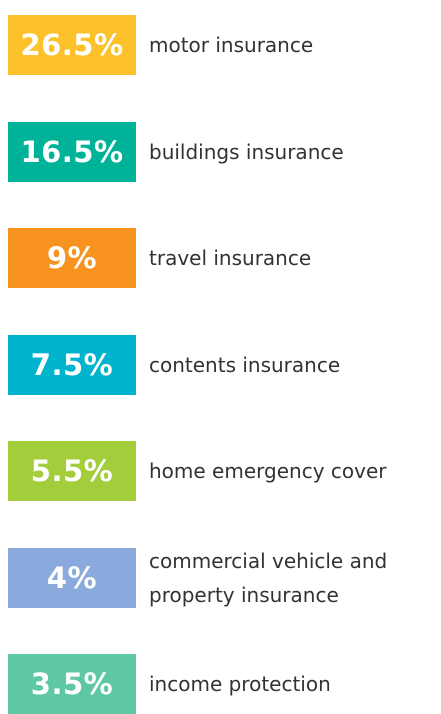 This screenshot has height=714, width=441. What do you see at coordinates (231, 45) in the screenshot?
I see `item-label: motor insurance` at bounding box center [231, 45].